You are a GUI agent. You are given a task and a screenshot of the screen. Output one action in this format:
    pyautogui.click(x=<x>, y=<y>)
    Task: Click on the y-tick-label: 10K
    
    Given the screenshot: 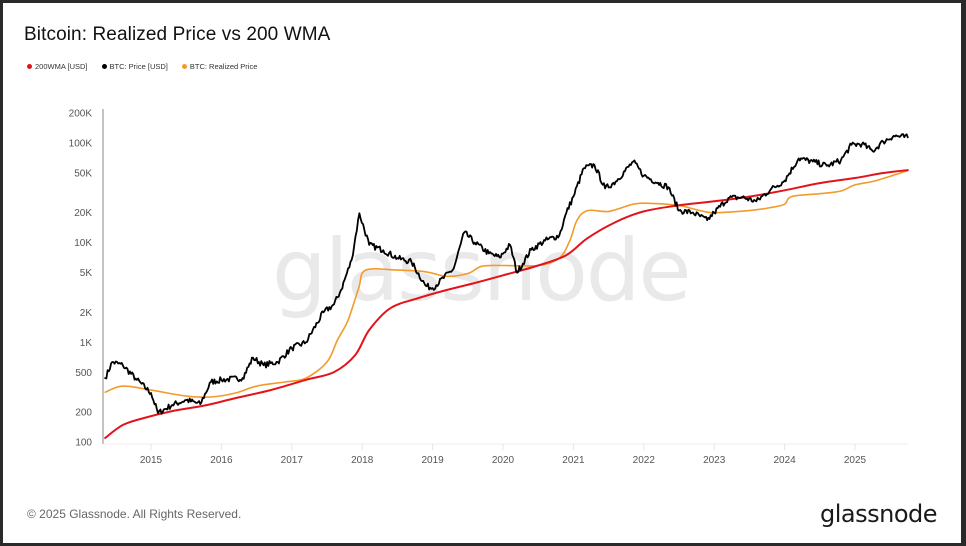 What is the action you would take?
    pyautogui.click(x=83, y=243)
    